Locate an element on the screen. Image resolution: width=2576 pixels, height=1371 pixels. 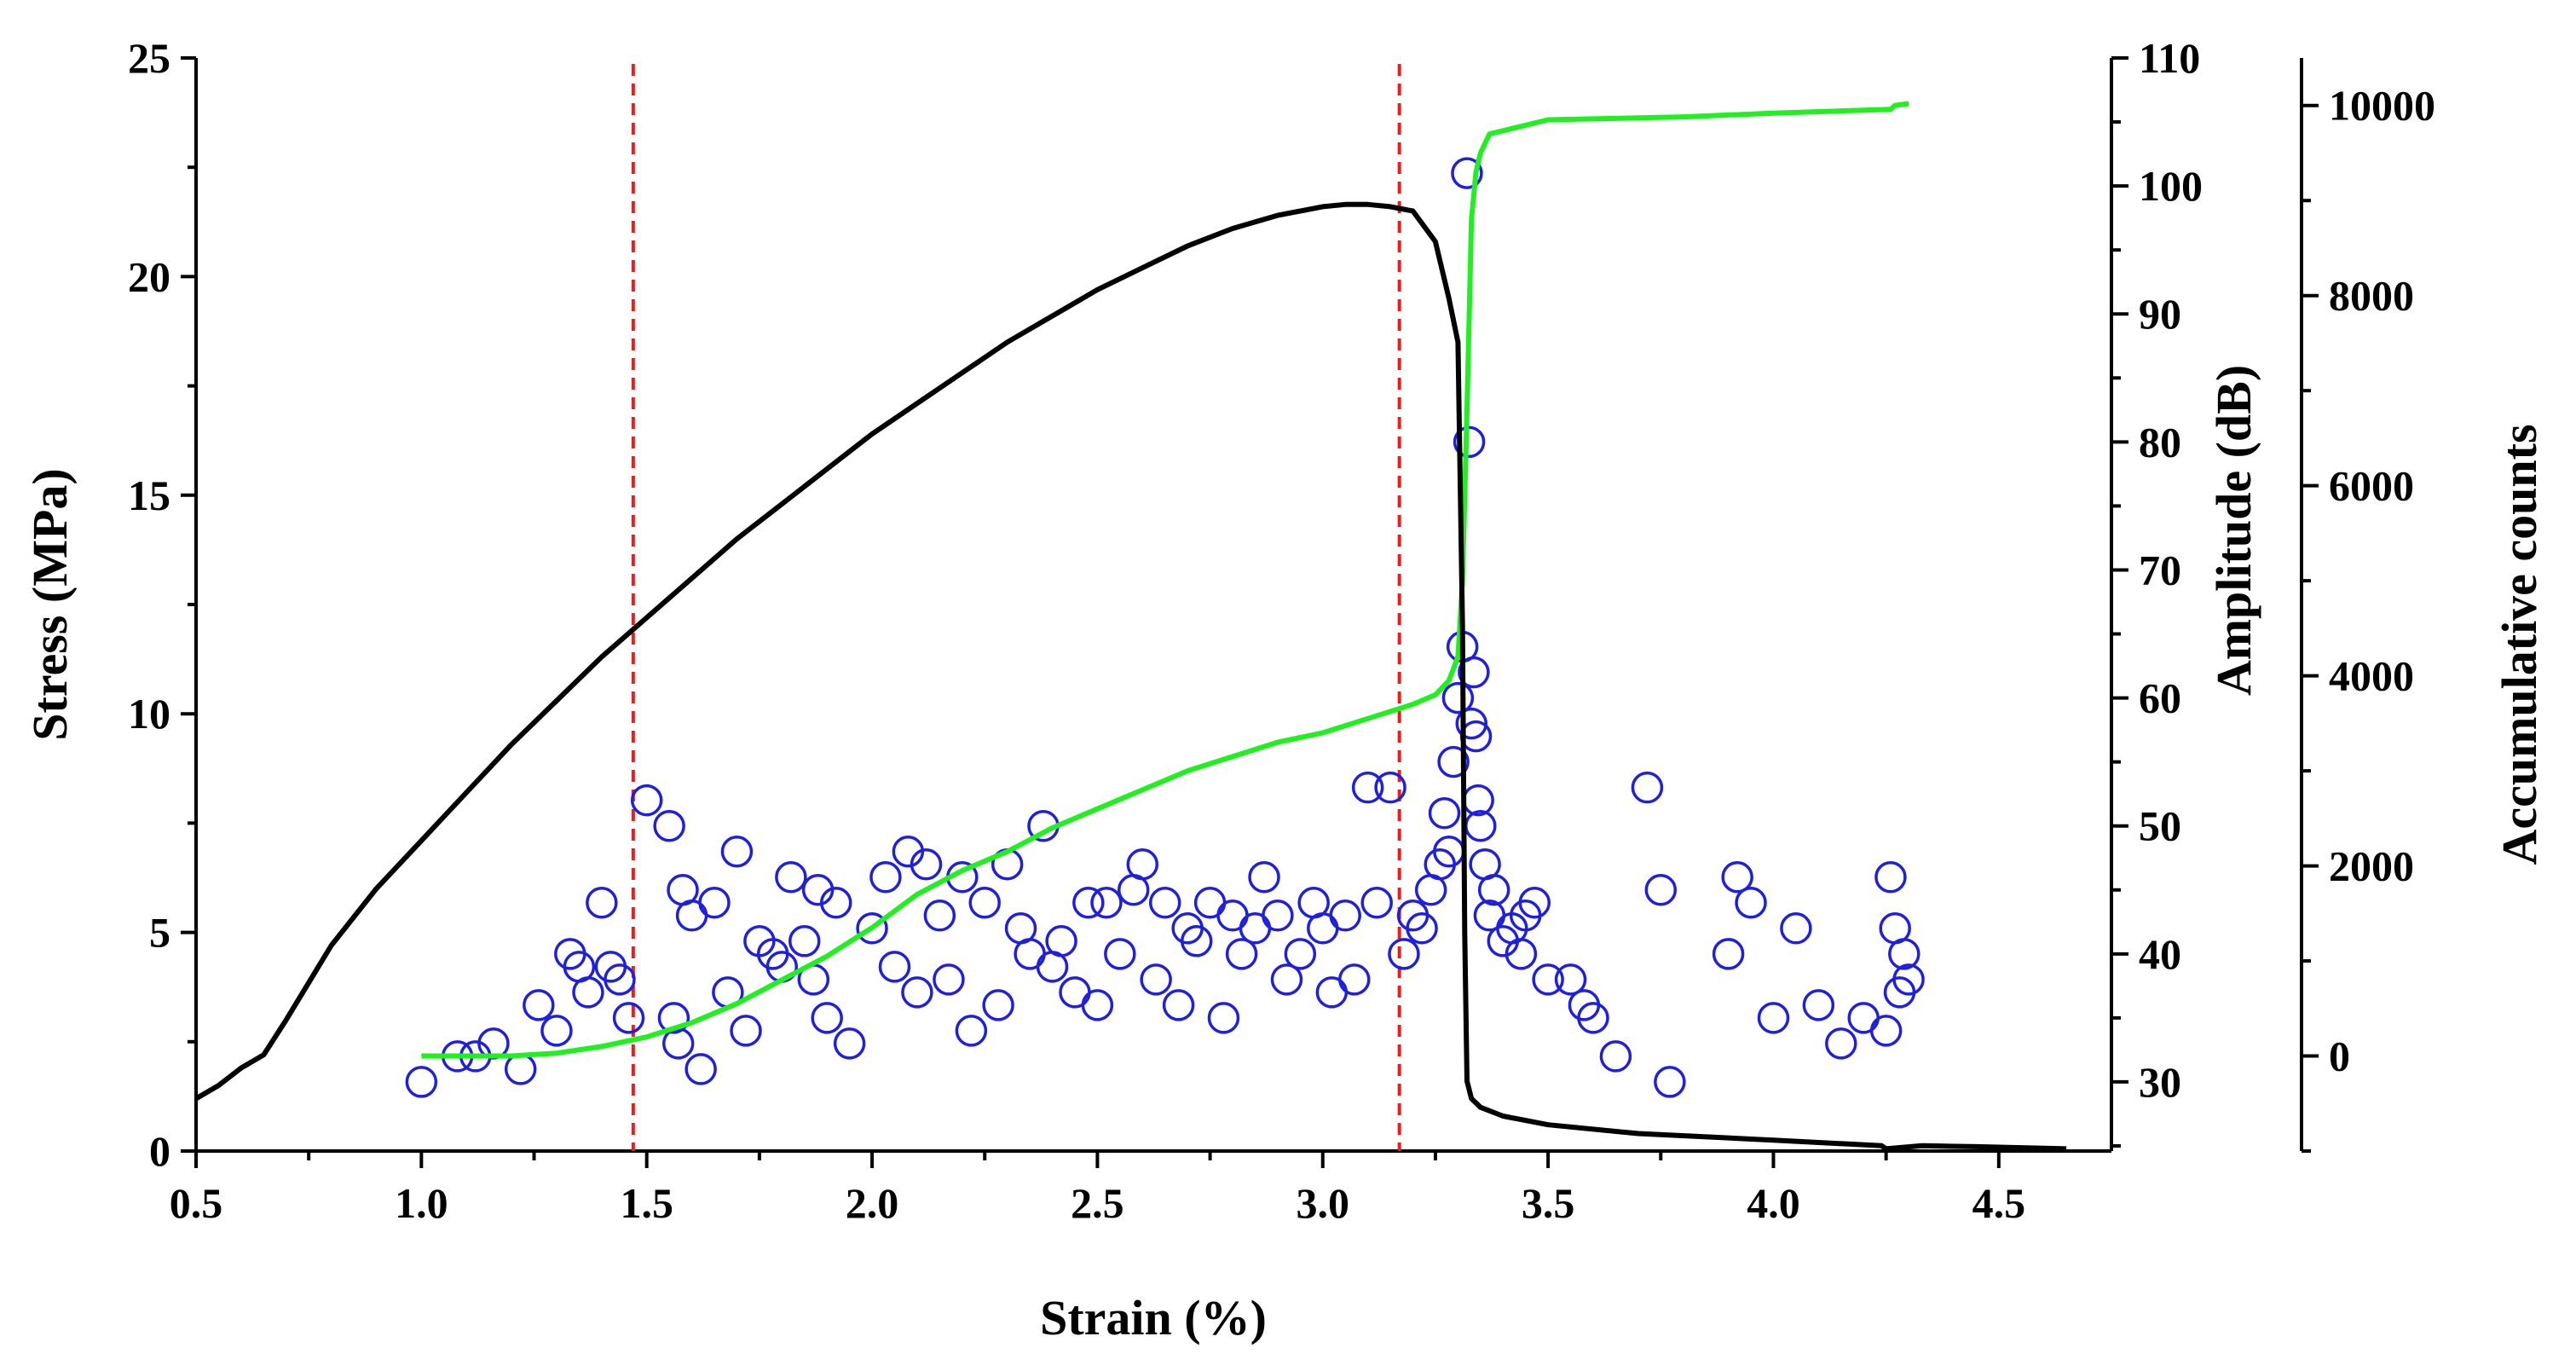
stress-tick-label: 15 is located at coordinates (149, 495).